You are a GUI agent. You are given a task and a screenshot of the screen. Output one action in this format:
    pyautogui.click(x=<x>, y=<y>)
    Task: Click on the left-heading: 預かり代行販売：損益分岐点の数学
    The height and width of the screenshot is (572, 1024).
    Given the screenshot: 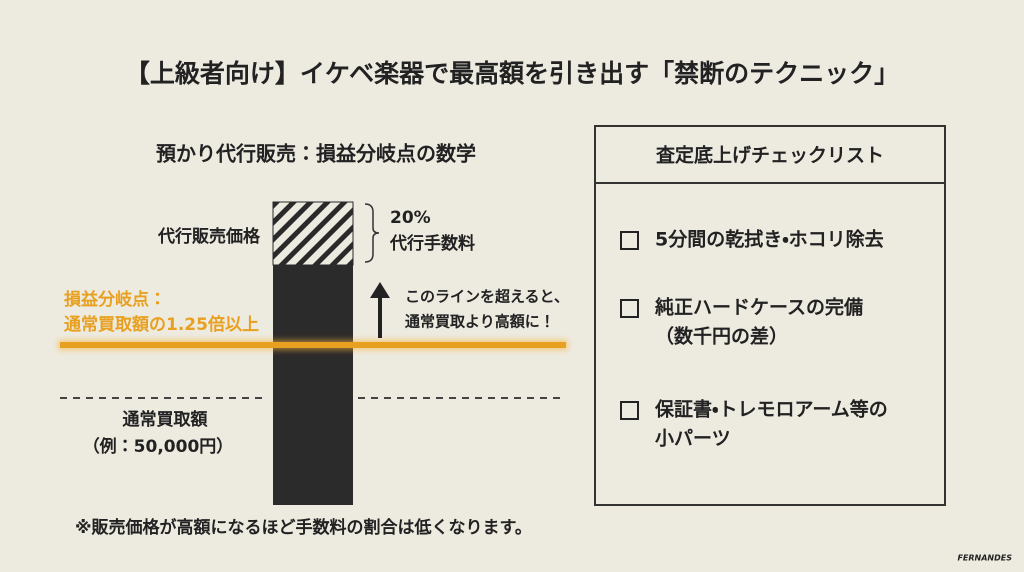 What is the action you would take?
    pyautogui.click(x=316, y=154)
    